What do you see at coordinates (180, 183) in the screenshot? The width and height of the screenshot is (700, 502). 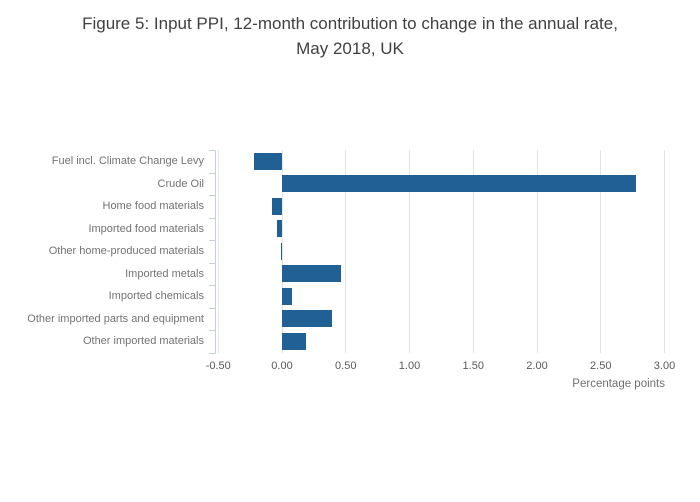 I see `category-label: Crude Oil` at bounding box center [180, 183].